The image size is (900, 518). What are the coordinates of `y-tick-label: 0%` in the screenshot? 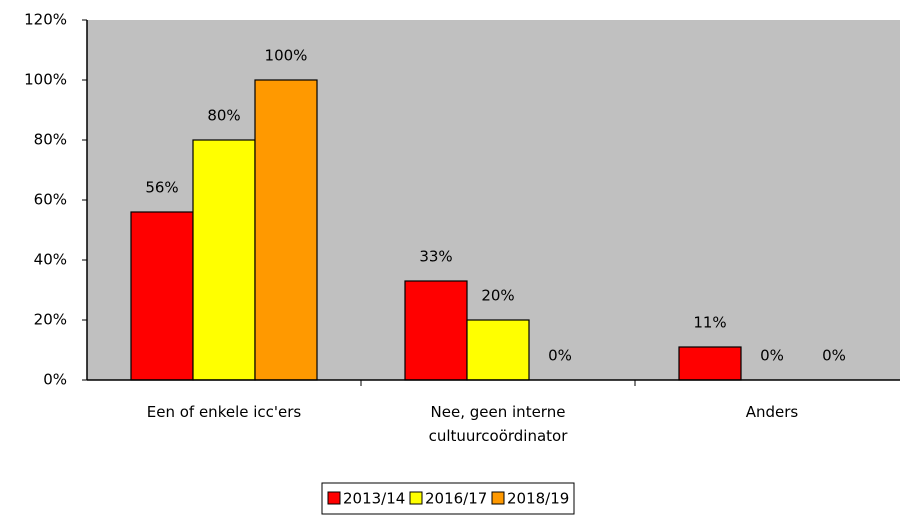 It's located at (55, 380).